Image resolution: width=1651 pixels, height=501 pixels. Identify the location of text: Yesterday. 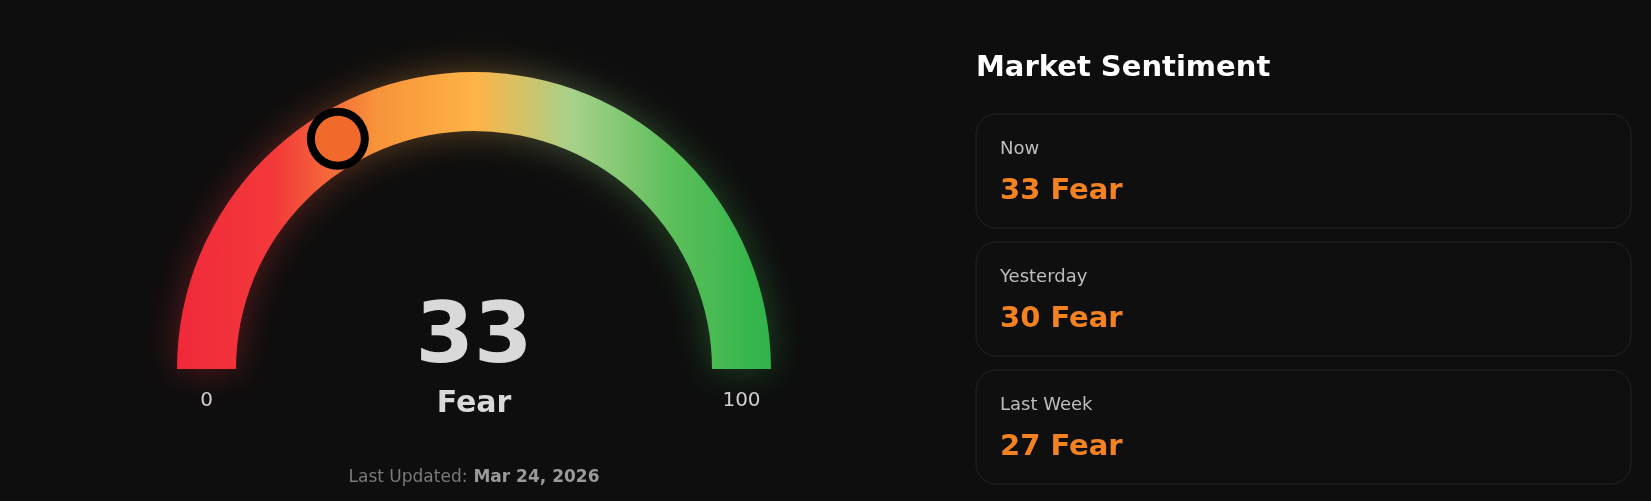
(1043, 275).